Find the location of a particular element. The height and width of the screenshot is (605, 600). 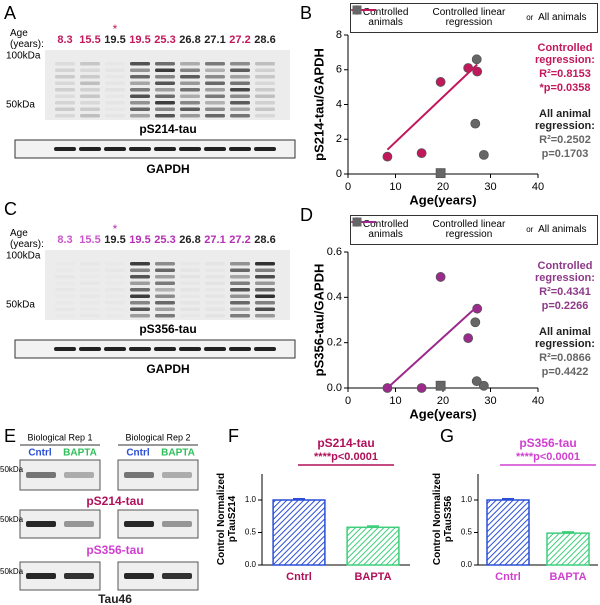

age-label: 28.6 is located at coordinates (264, 240).